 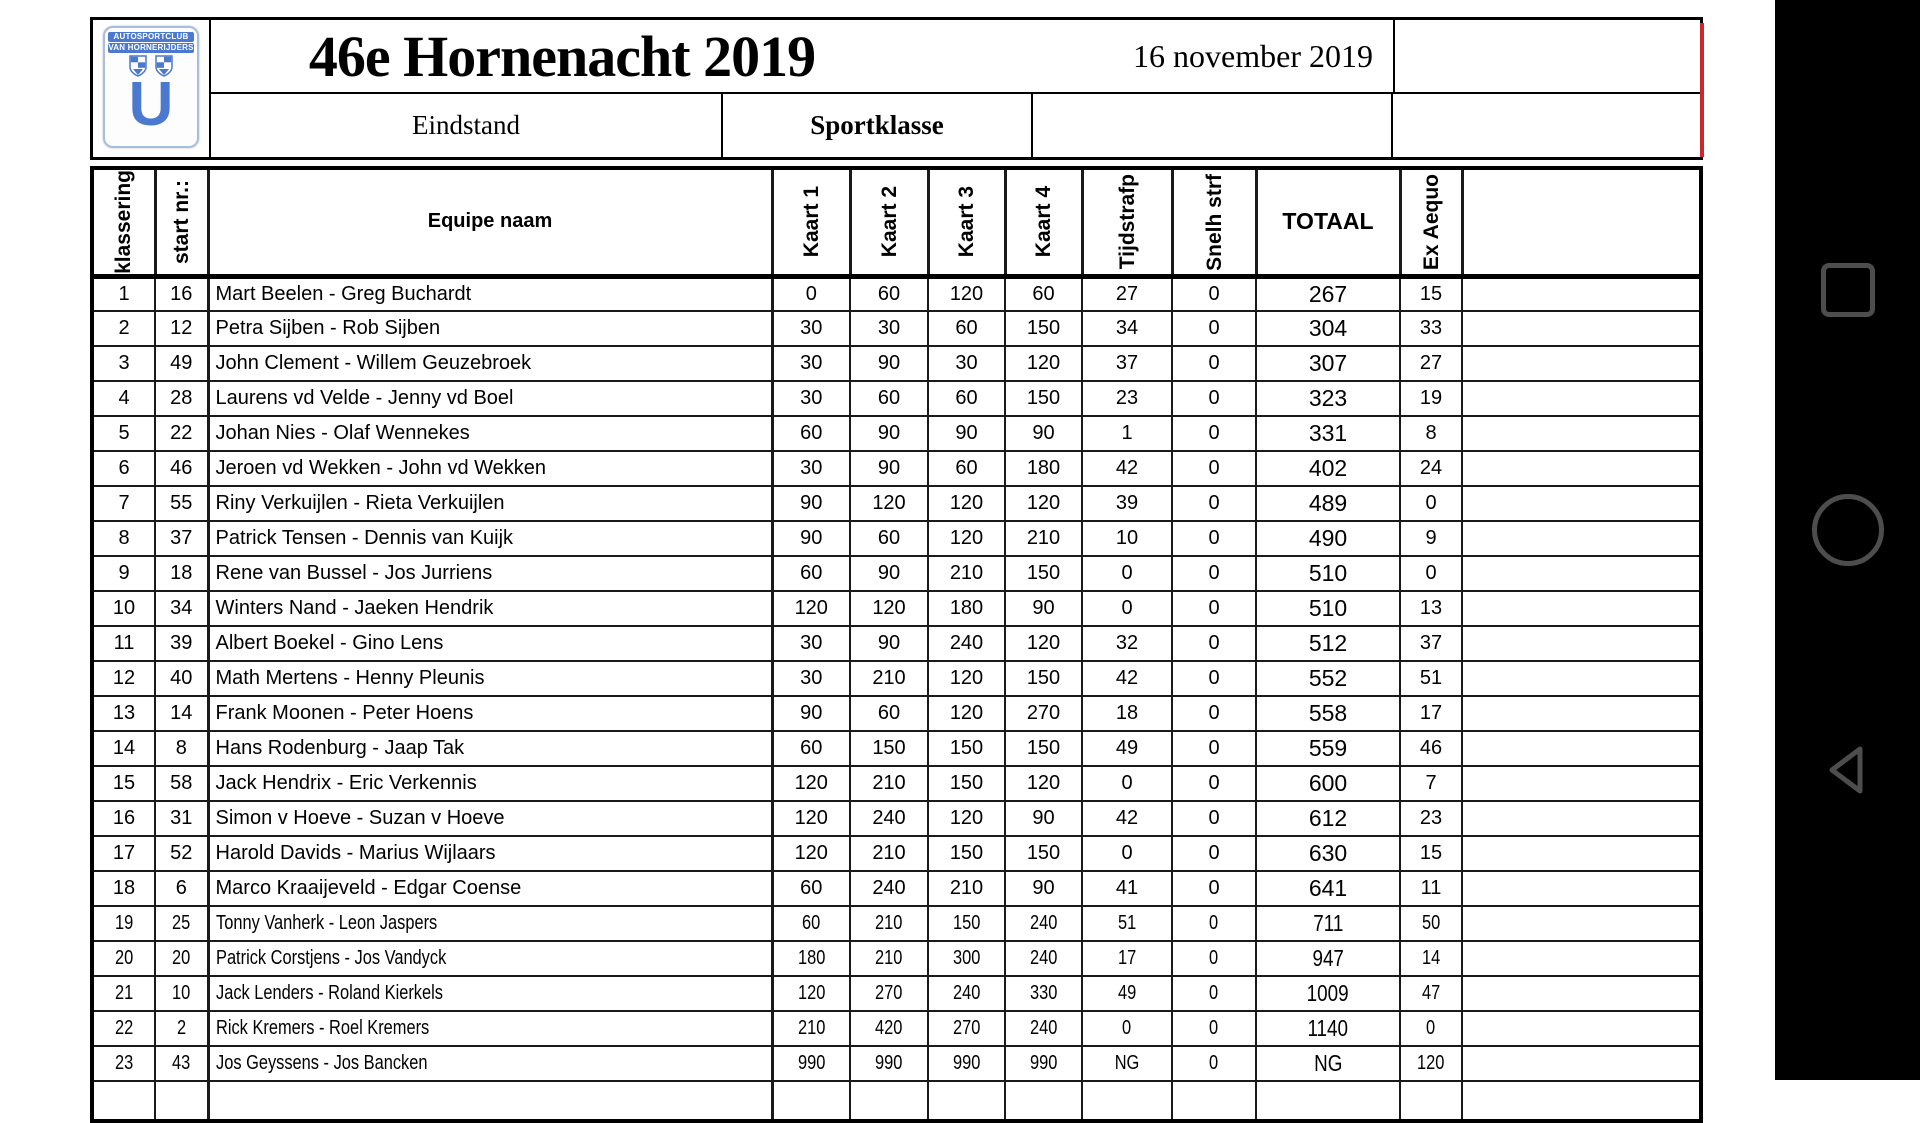 What do you see at coordinates (123, 784) in the screenshot?
I see `table-cell-klassering: 15` at bounding box center [123, 784].